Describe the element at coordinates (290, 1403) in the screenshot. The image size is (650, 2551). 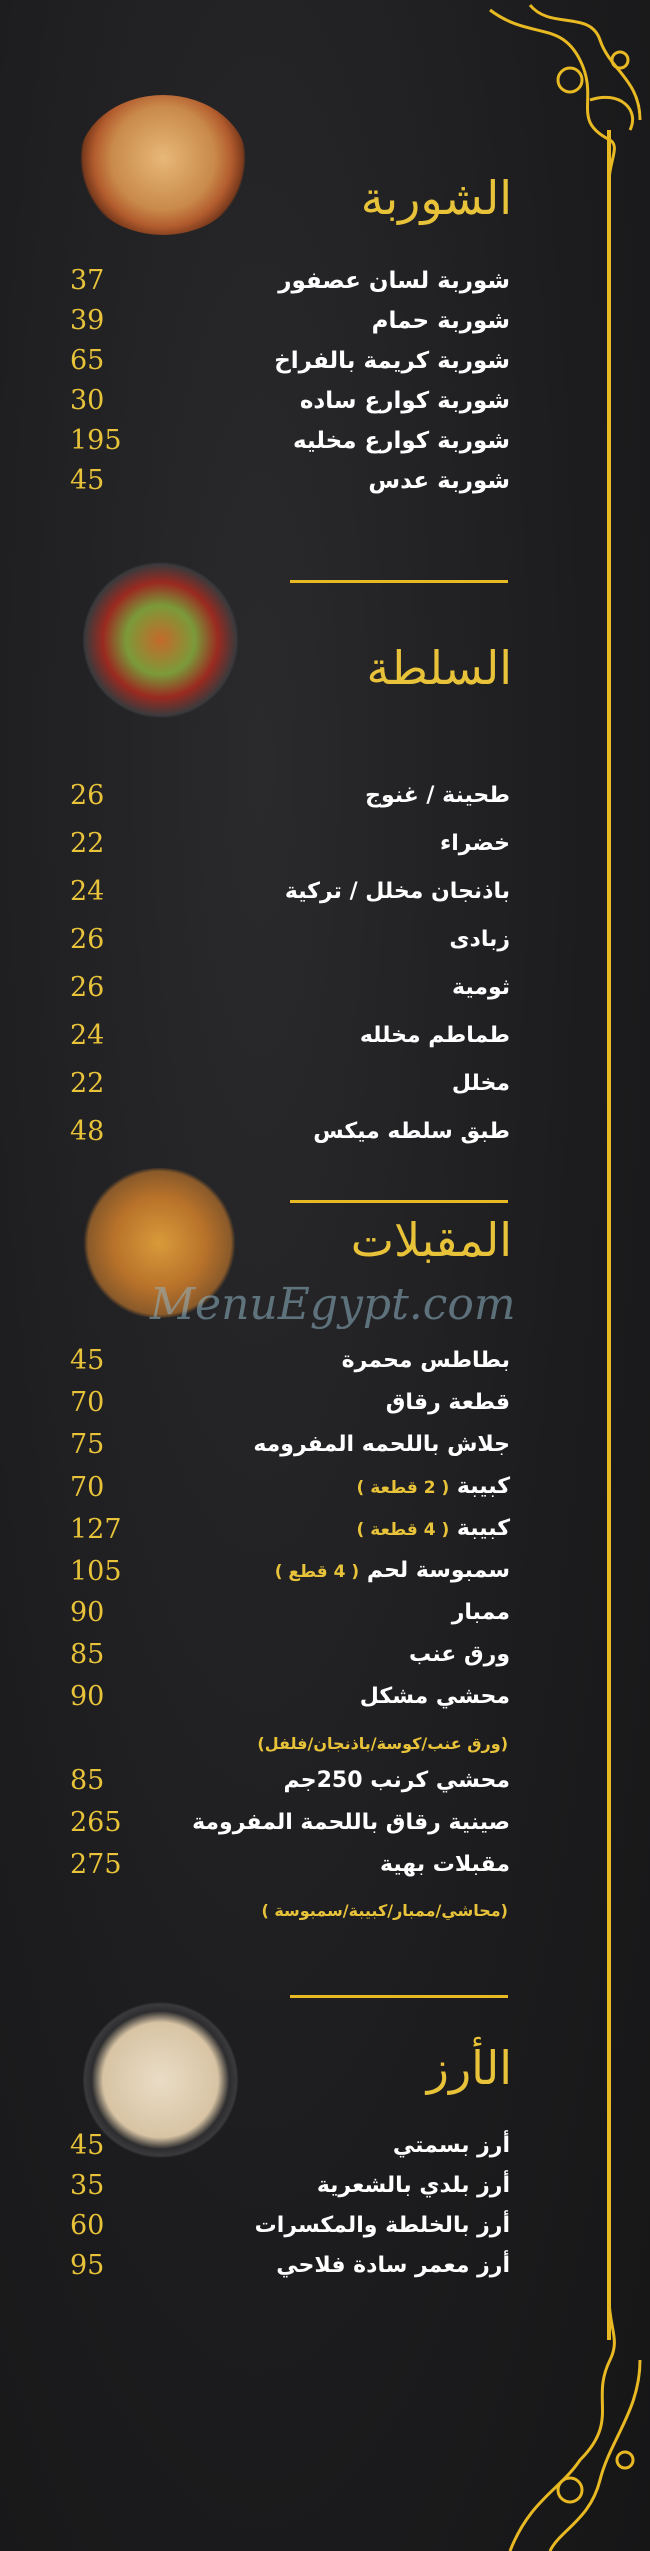
I see `menu-item: 70 قطعة رقاق` at that location.